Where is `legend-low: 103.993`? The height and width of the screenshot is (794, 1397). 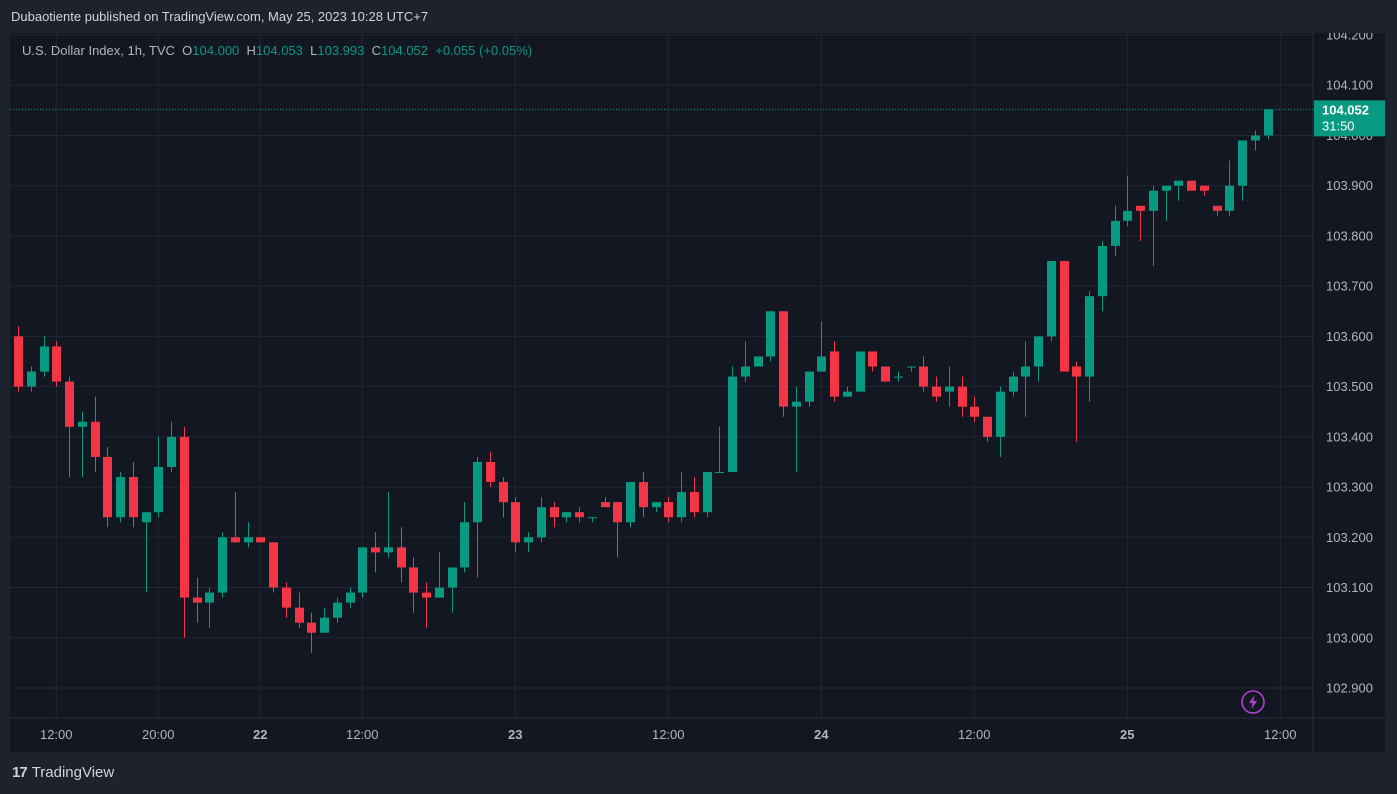 legend-low: 103.993 is located at coordinates (341, 50).